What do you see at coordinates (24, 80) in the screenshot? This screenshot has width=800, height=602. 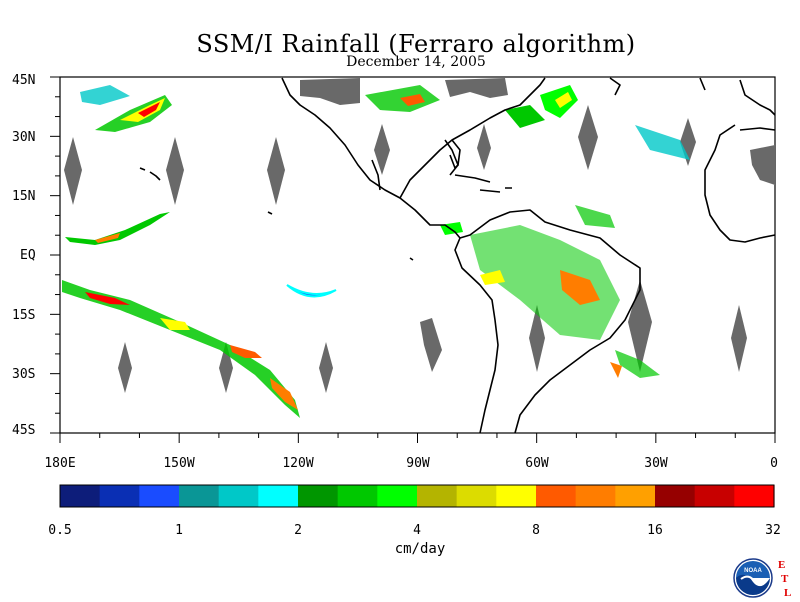 I see `lat-label-45n: 45N` at bounding box center [24, 80].